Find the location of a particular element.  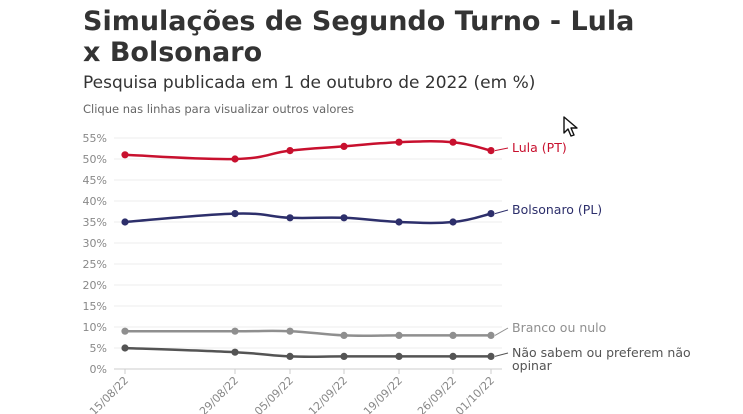

y-tick-label: 30% is located at coordinates (95, 243).